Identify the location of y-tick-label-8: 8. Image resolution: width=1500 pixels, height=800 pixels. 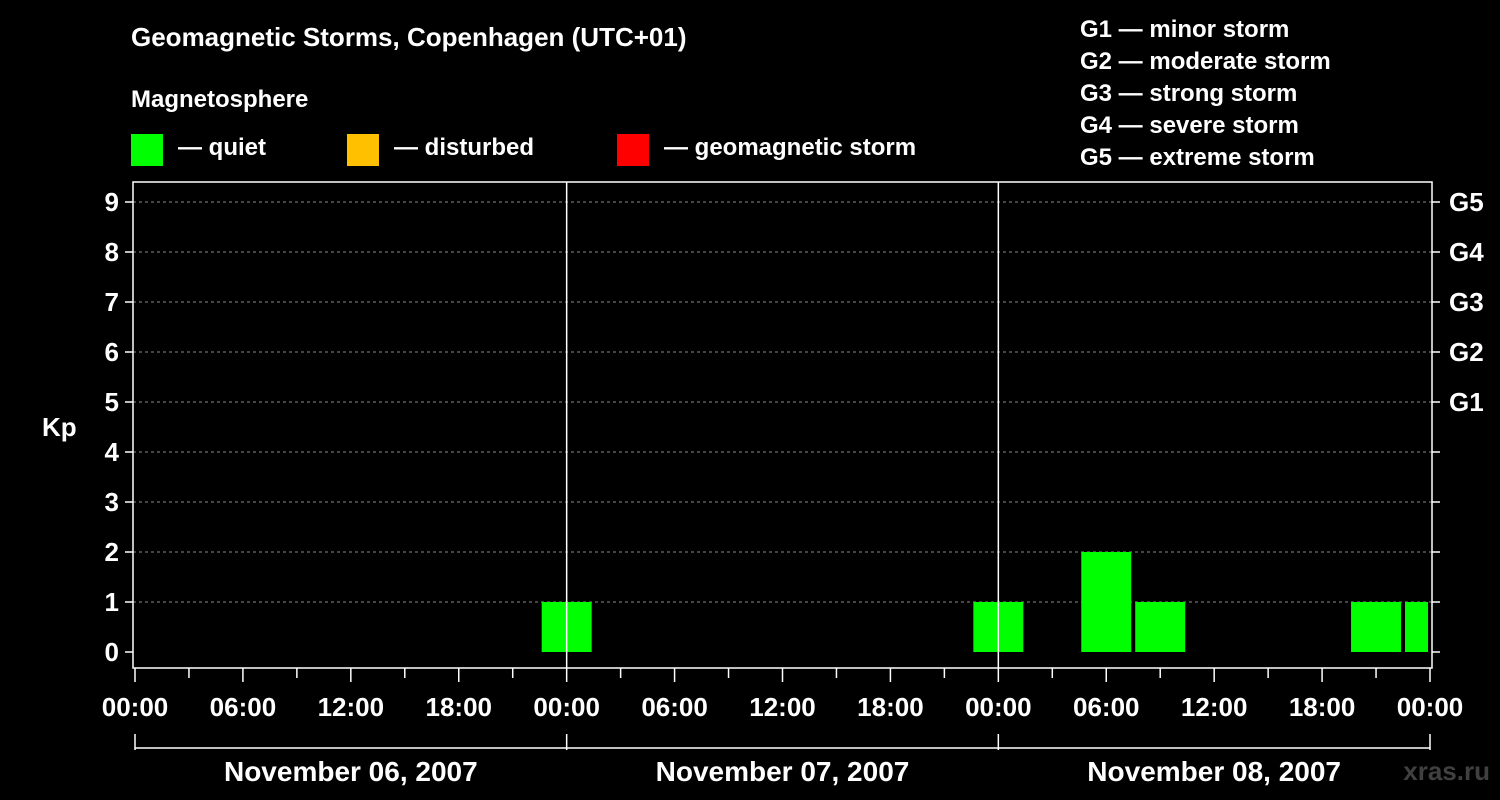
(112, 252).